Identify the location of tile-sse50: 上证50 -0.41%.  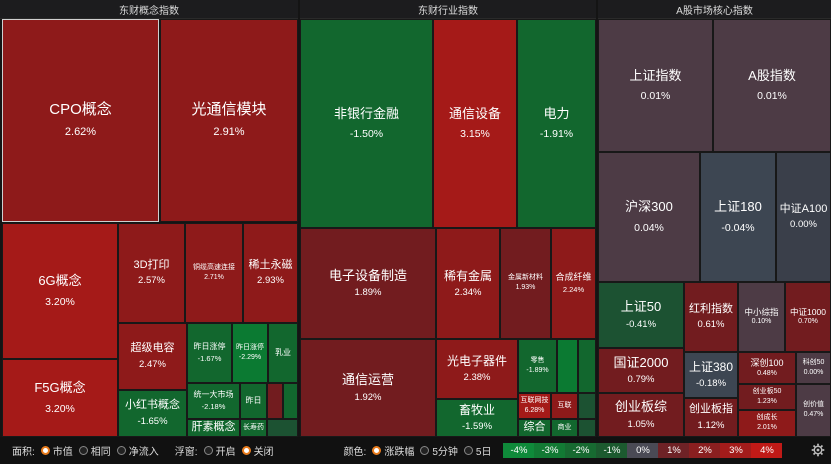
(641, 315).